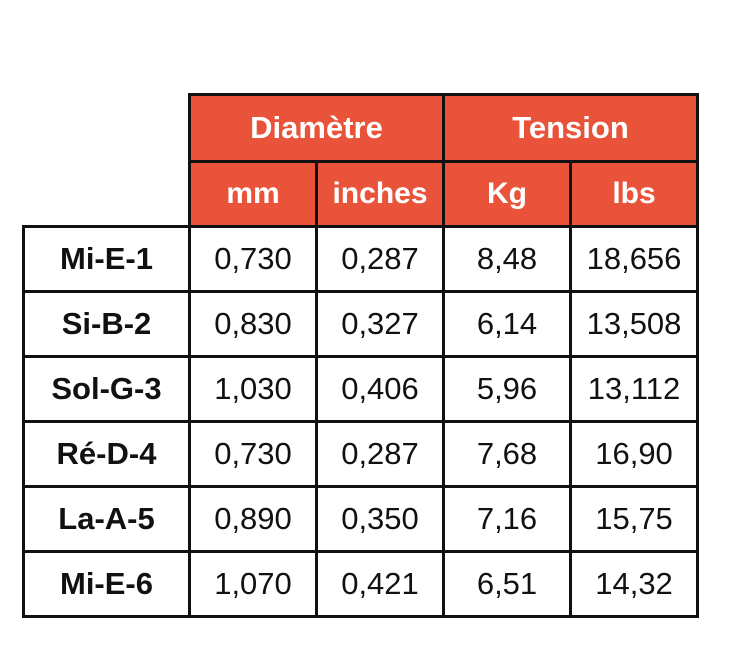 This screenshot has height=651, width=751. Describe the element at coordinates (106, 454) in the screenshot. I see `row-label: Ré-D-4` at that location.